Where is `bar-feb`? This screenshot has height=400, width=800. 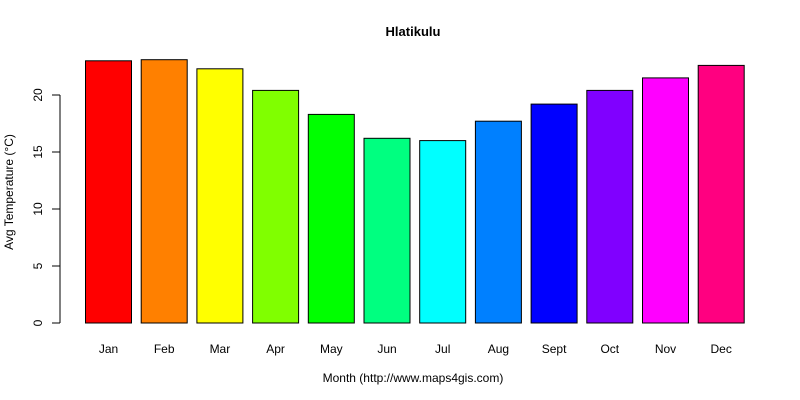
bar-feb is located at coordinates (164, 191).